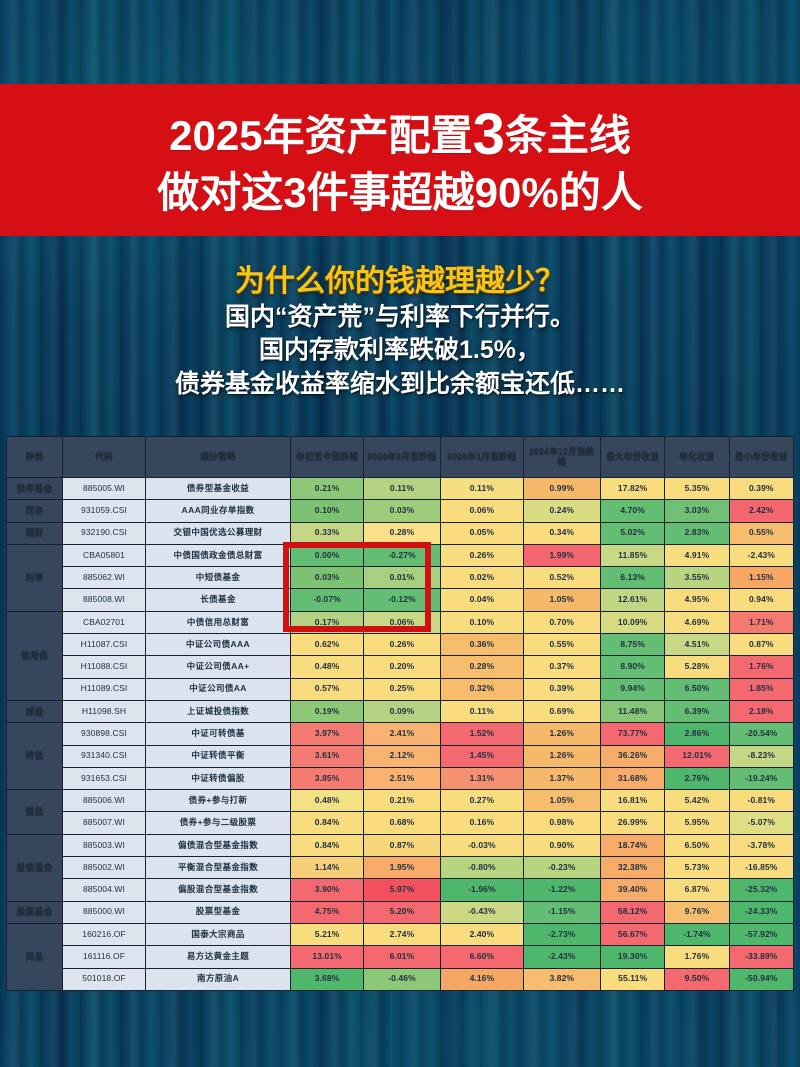  I want to click on value-cell-dec24: 0.52%, so click(561, 578).